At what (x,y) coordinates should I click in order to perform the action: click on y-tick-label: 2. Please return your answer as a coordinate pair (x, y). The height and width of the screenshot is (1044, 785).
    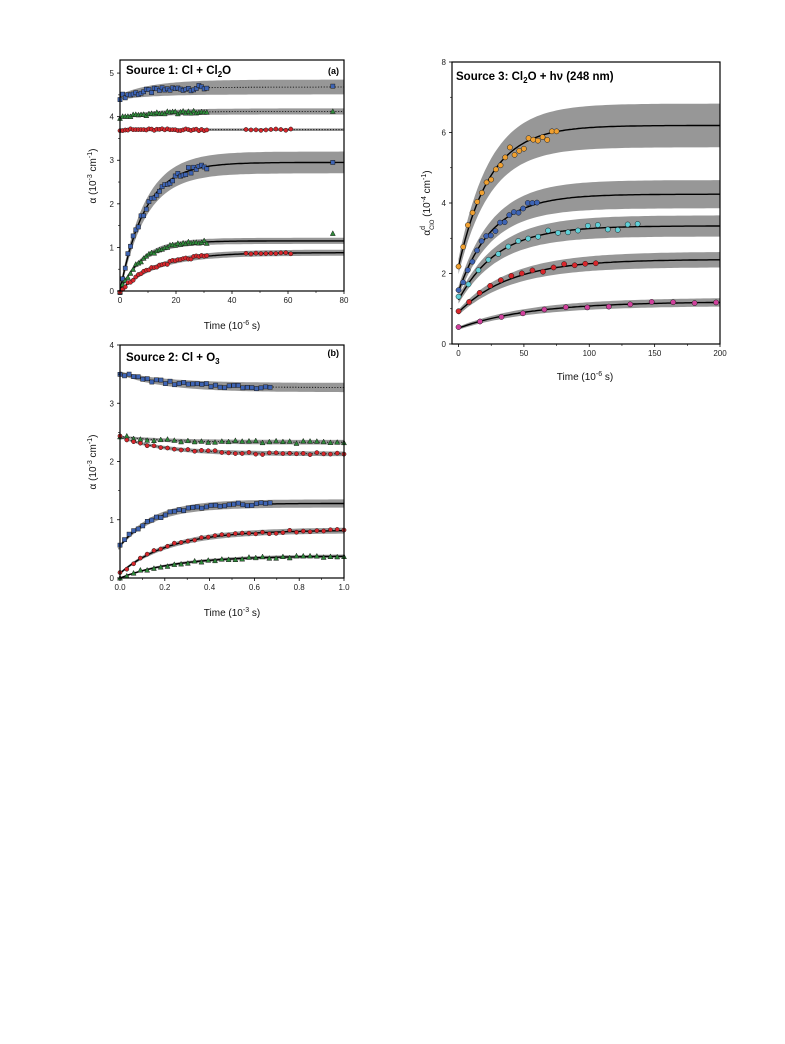
    Looking at the image, I should click on (444, 274).